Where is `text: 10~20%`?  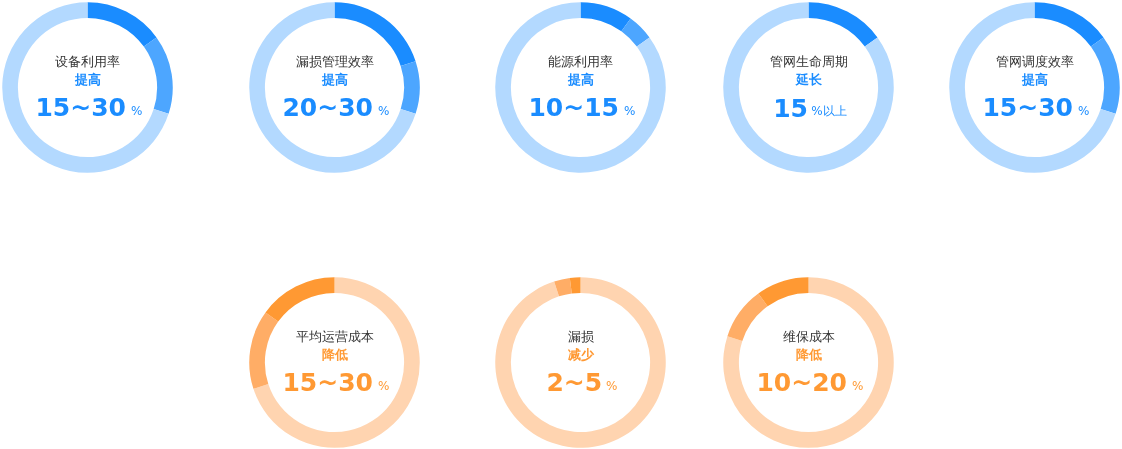 text: 10~20% is located at coordinates (810, 383).